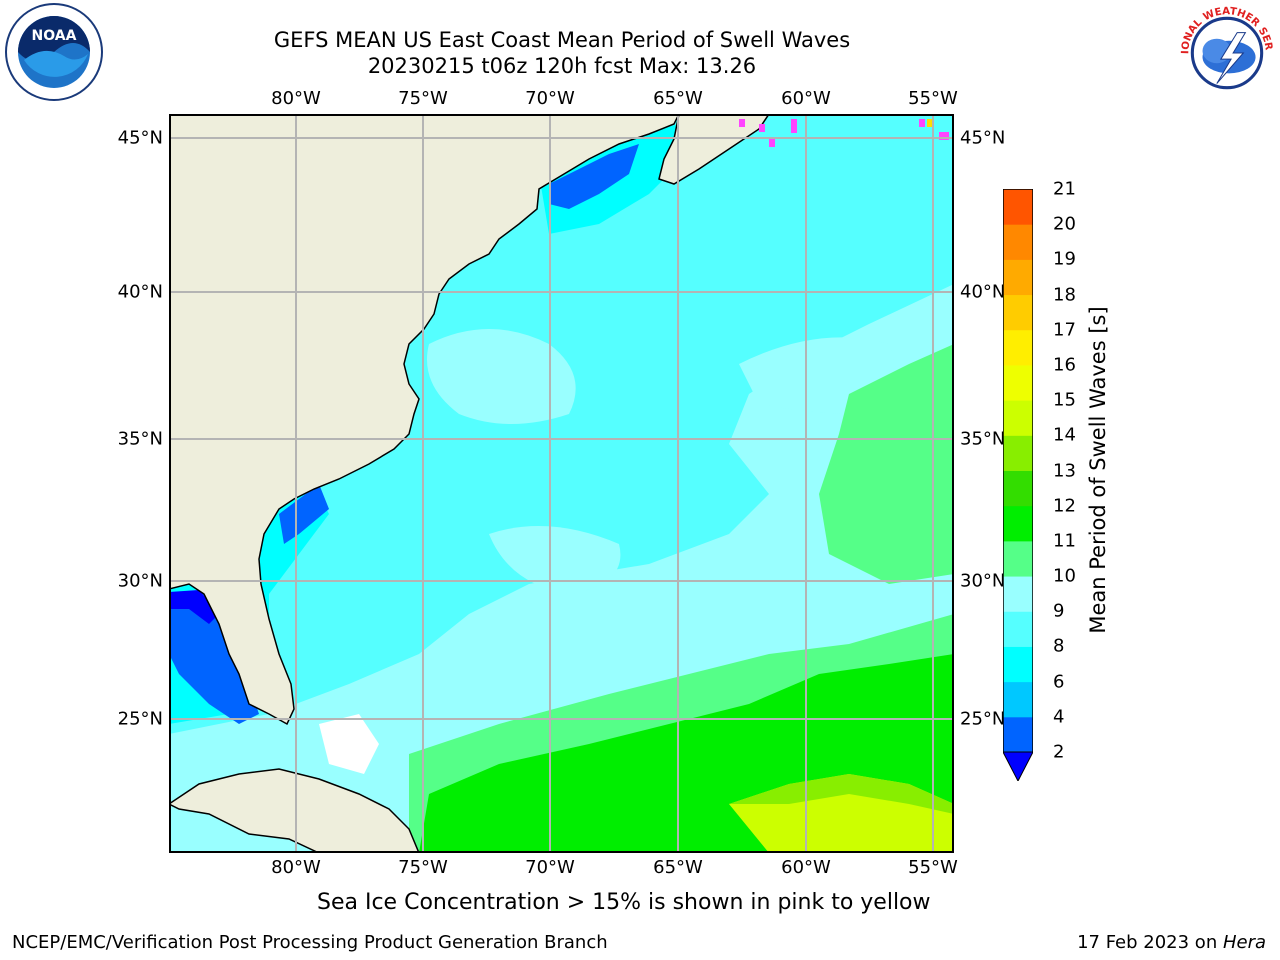 The image size is (1280, 960). Describe the element at coordinates (806, 867) in the screenshot. I see `lon-tick-bottom: 60°W` at that location.